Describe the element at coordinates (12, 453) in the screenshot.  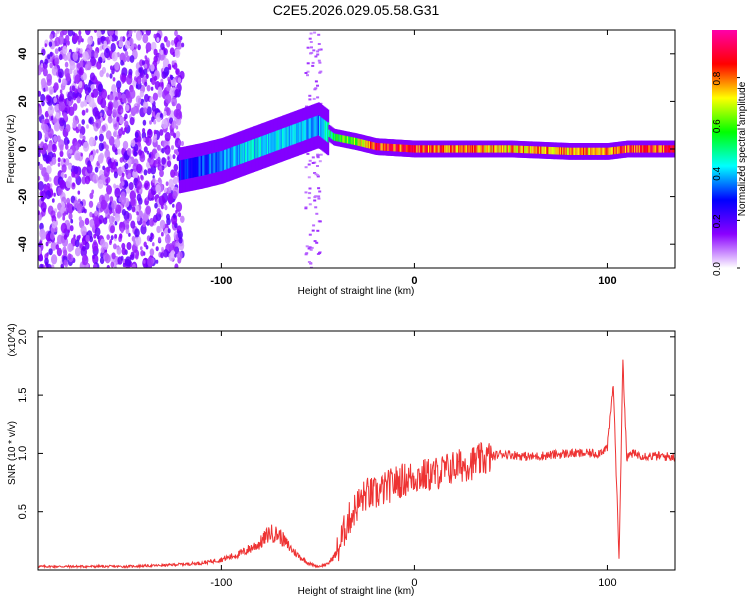
I see `snr-y-axis-label: SNR (10 * v/v)` at that location.